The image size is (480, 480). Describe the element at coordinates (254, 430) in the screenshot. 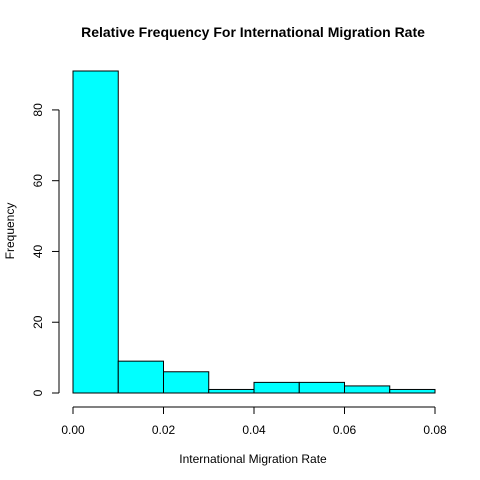

I see `x-tick-label: 0.04` at that location.